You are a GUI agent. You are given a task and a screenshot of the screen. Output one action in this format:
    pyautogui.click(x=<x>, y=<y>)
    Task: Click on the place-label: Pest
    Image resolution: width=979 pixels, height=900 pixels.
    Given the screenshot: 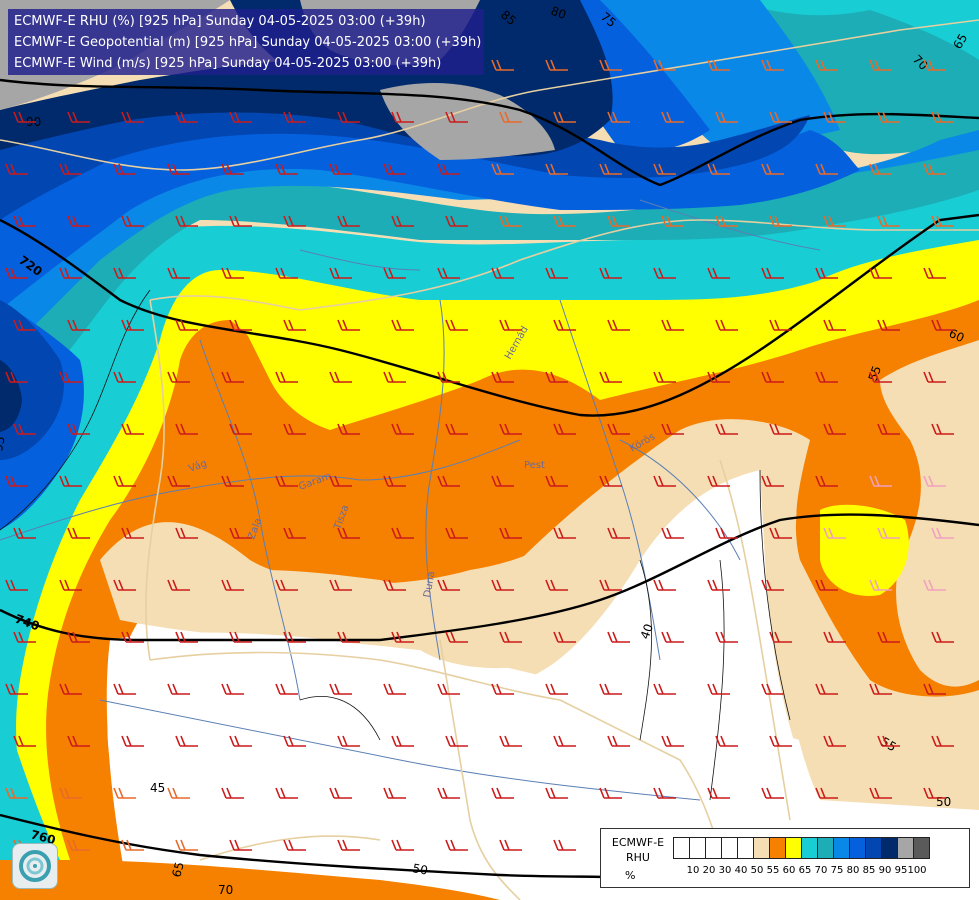 What is the action you would take?
    pyautogui.click(x=534, y=465)
    